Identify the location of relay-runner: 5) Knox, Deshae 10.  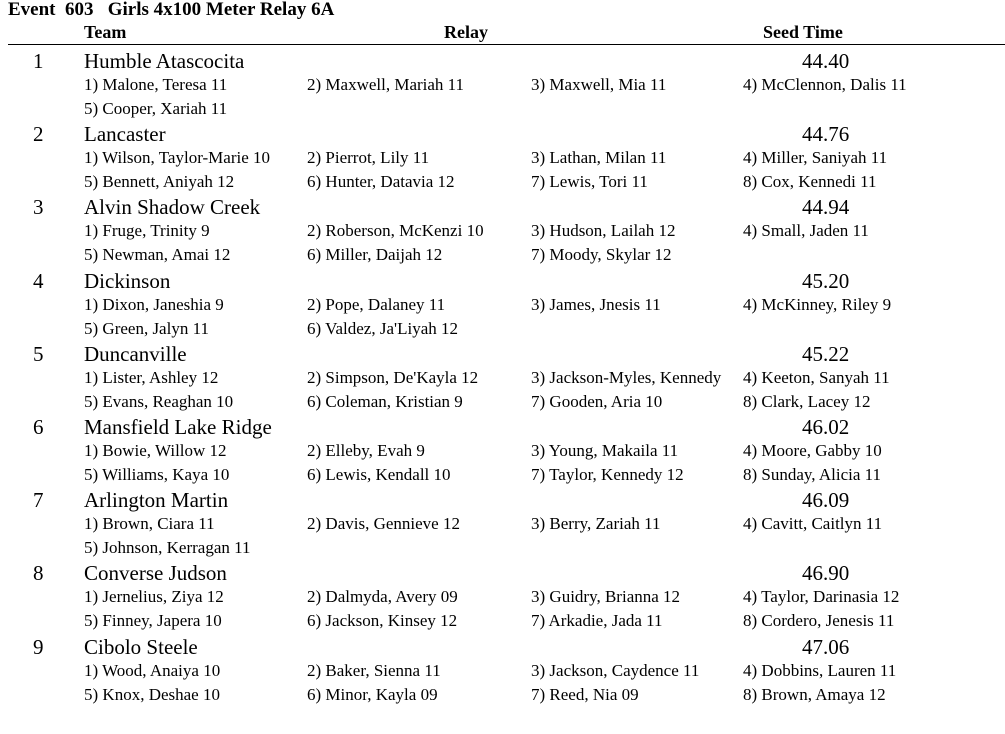
(152, 694).